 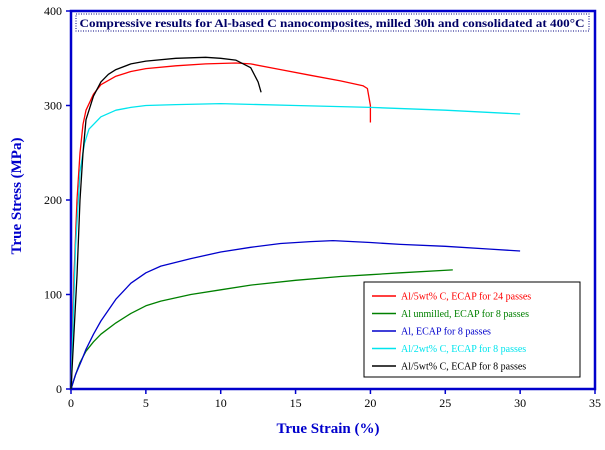 I want to click on legend-label: Al/5wt% C, ECAP for 8 passes, so click(x=463, y=367).